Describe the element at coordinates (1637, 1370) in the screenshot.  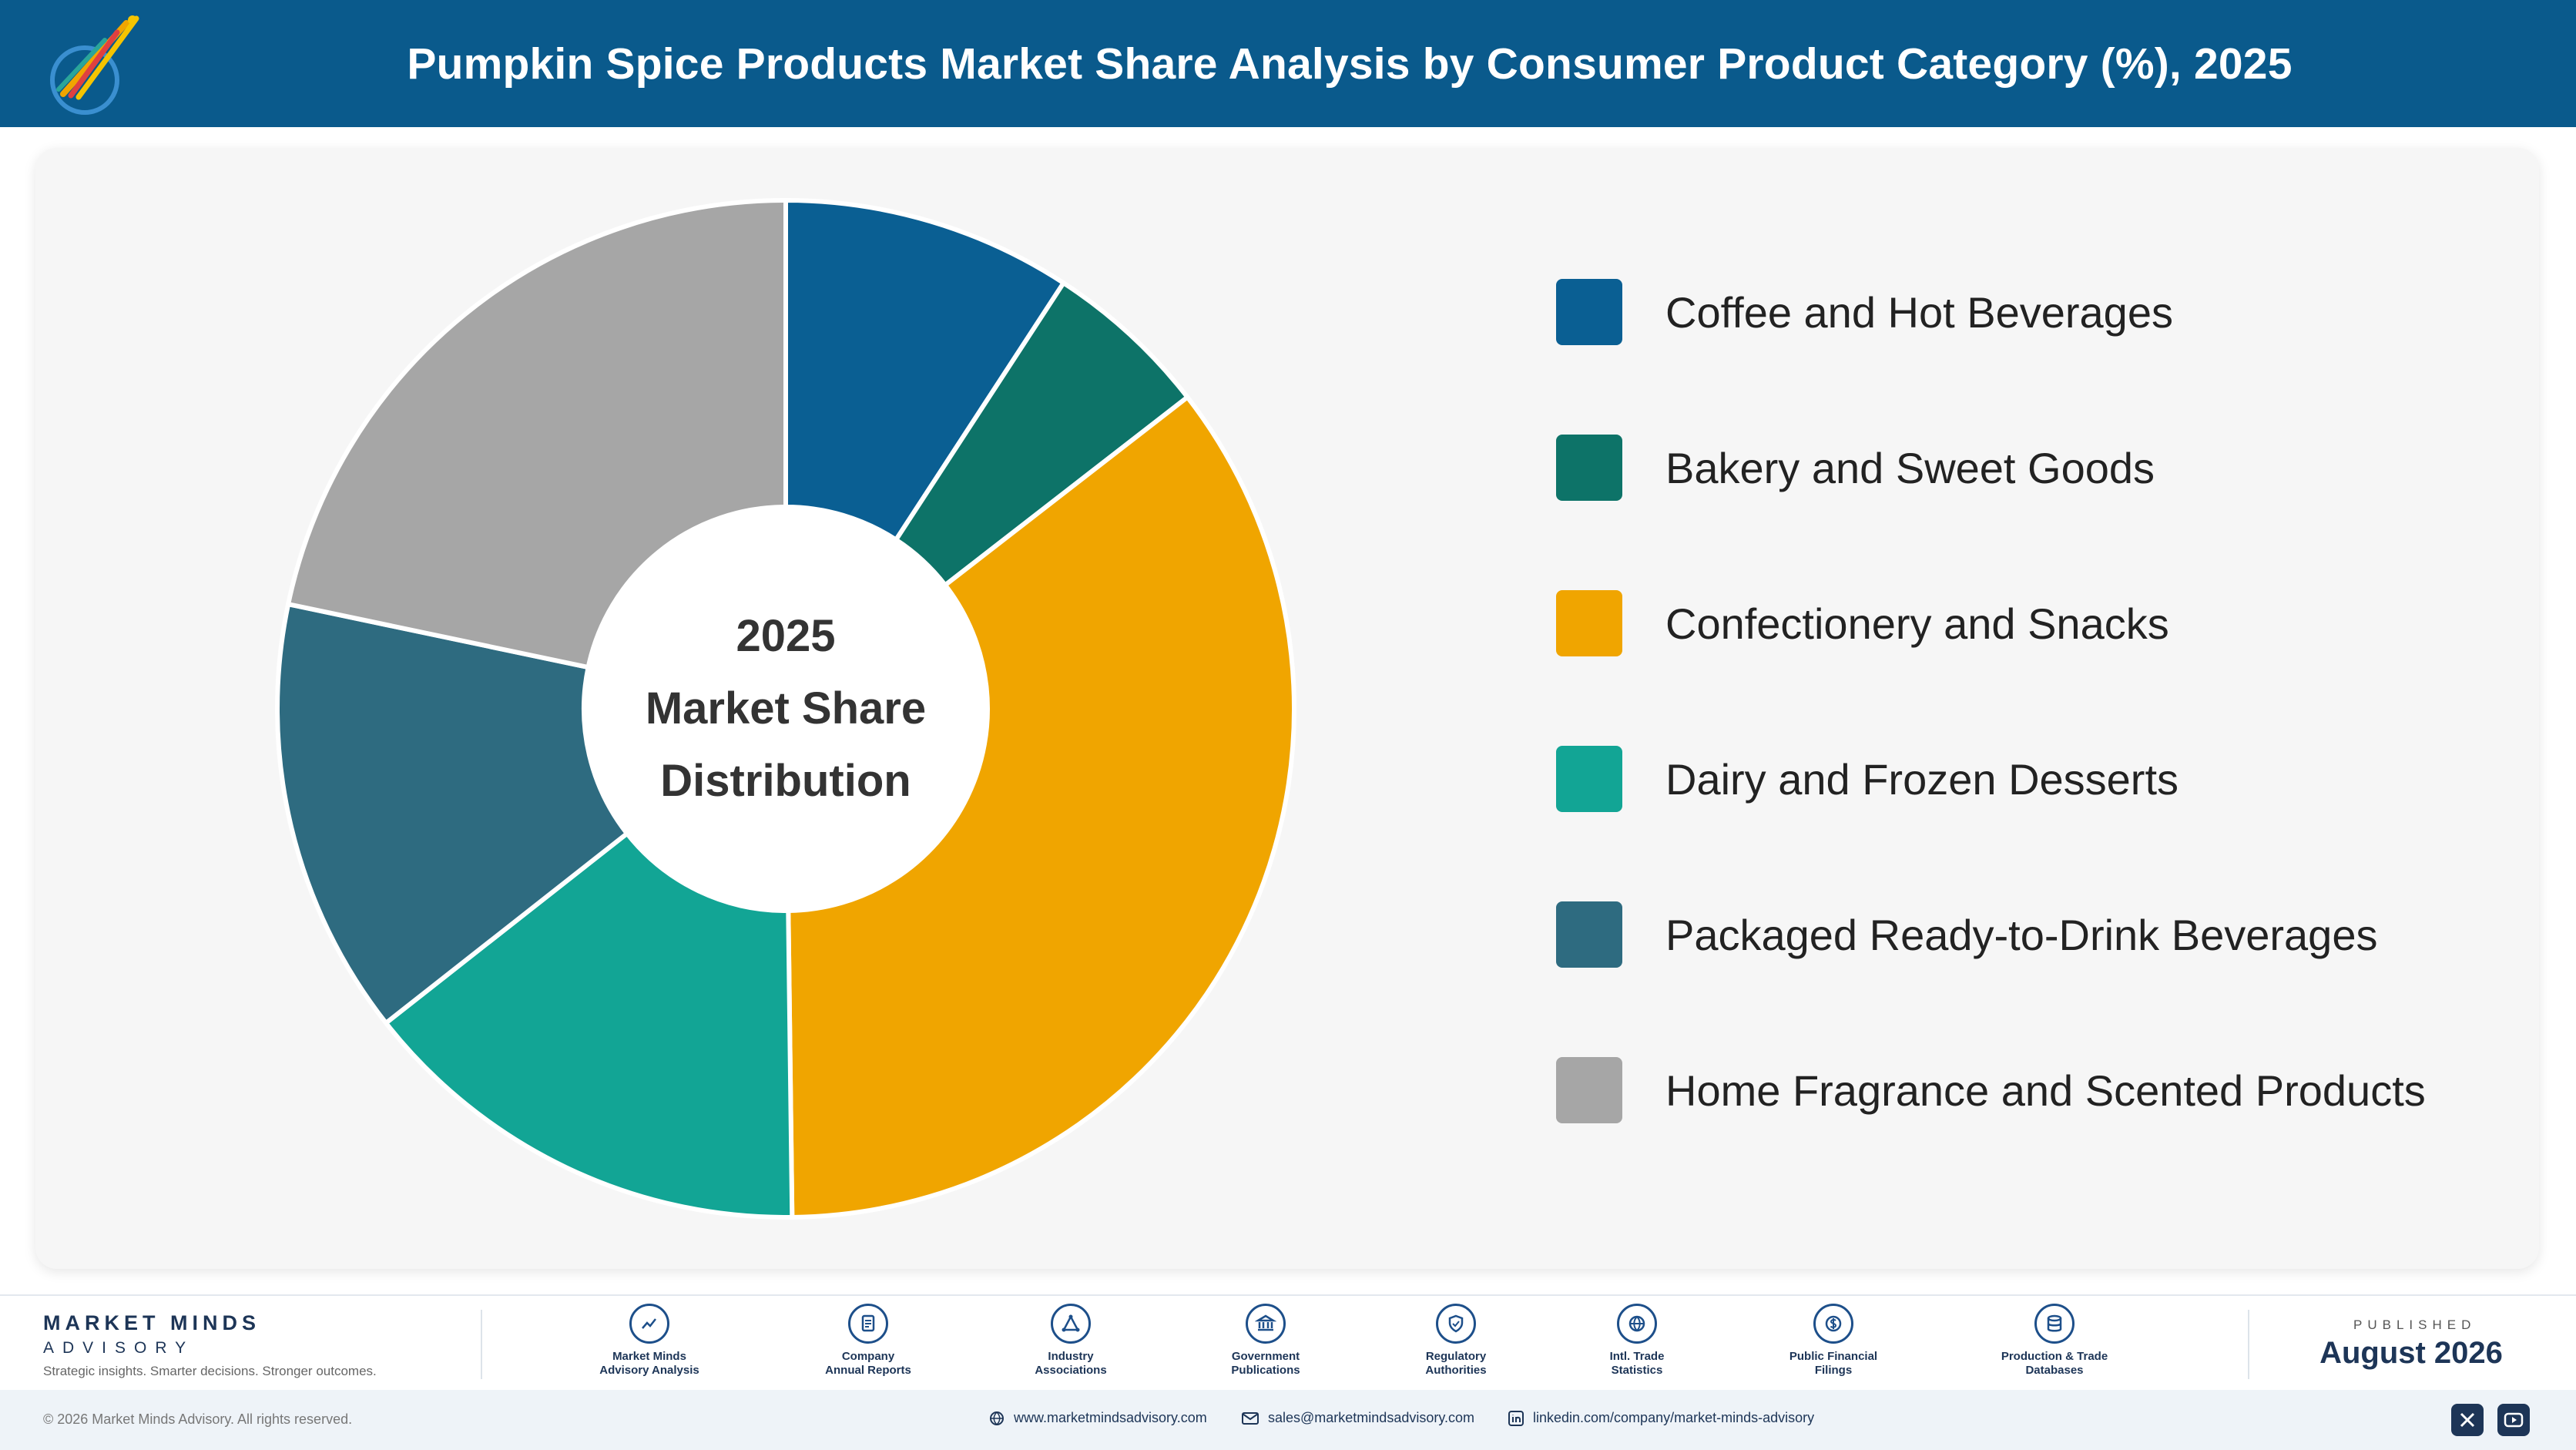
I see `source-label-line2: Statistics` at that location.